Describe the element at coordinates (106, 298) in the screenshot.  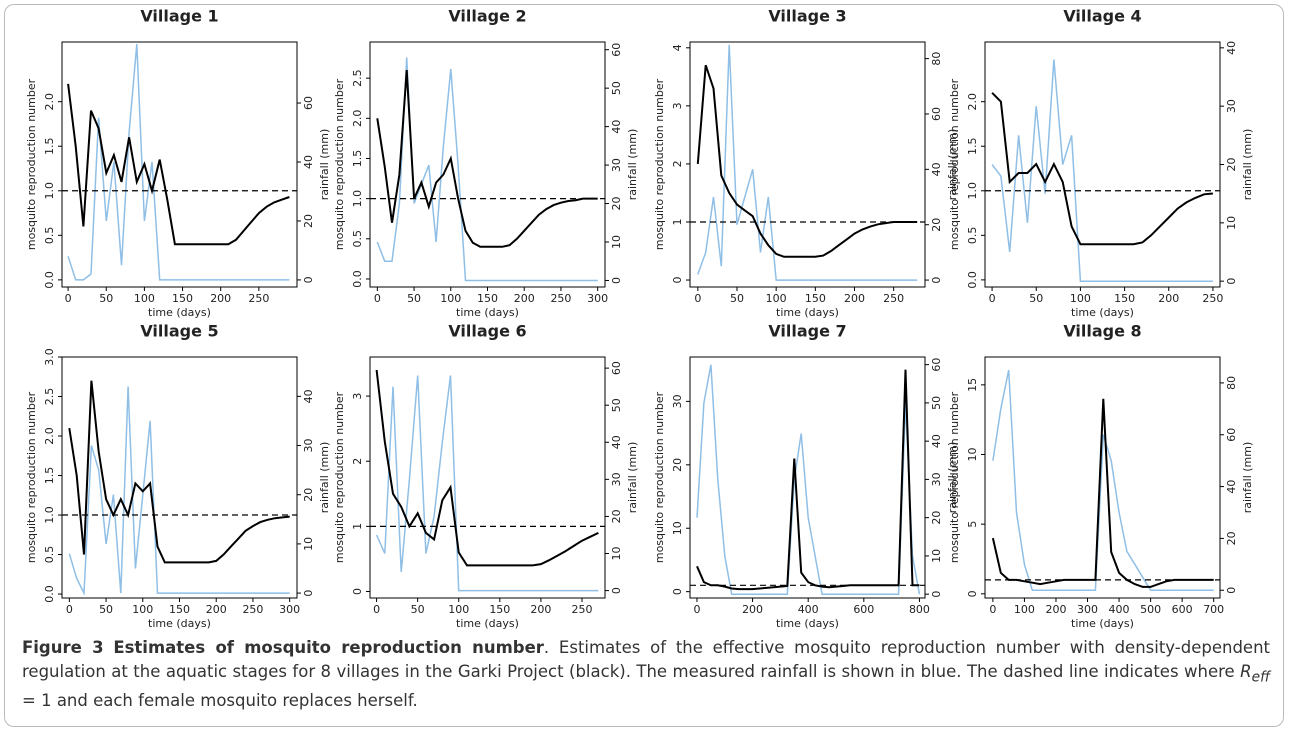
I see `x-tick-label: 50` at that location.